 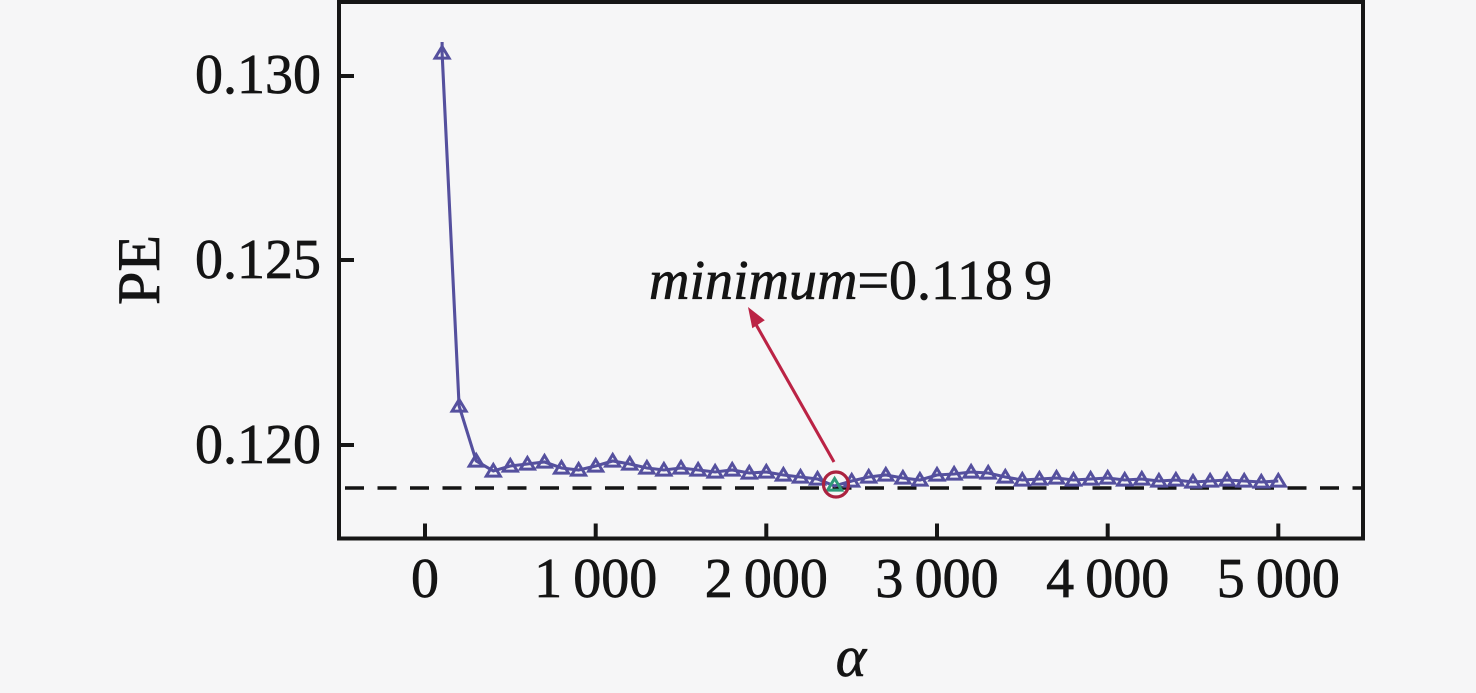 What do you see at coordinates (852, 656) in the screenshot?
I see `svg-text: α` at bounding box center [852, 656].